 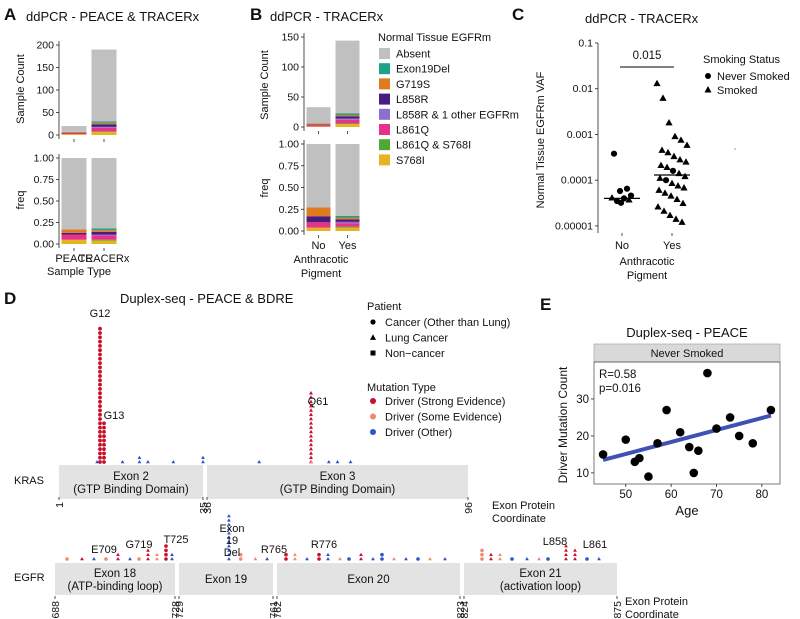 I want to click on mutation-legend-marker-driver-strong-evidence, so click(x=373, y=401).